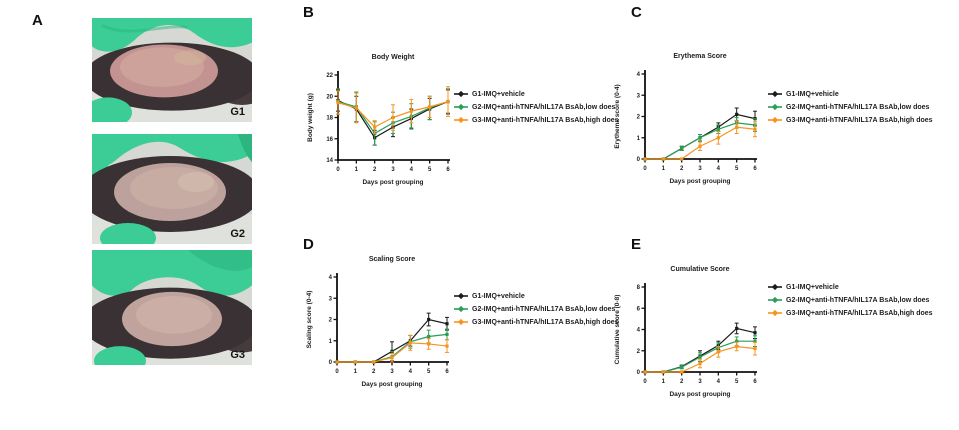 The width and height of the screenshot is (959, 430). What do you see at coordinates (639, 139) in the screenshot?
I see `y-tick-label: 1` at bounding box center [639, 139].